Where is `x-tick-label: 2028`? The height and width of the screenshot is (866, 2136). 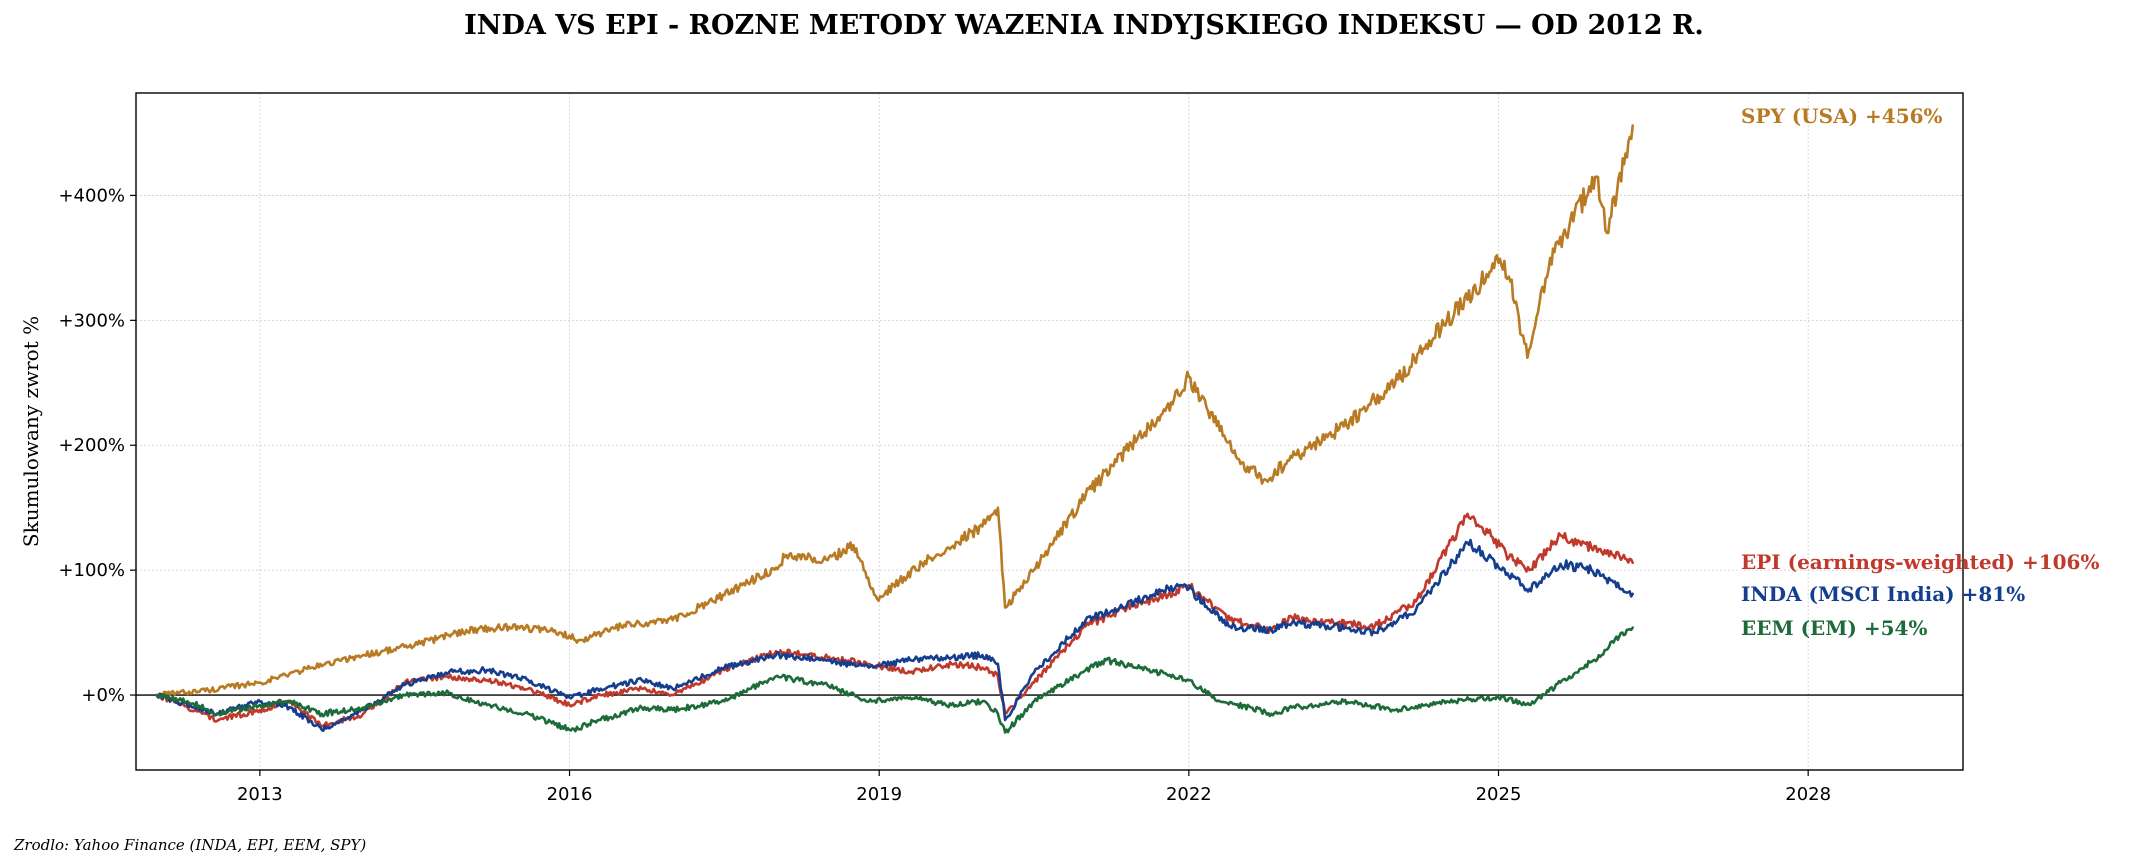 x-tick-label: 2028 is located at coordinates (1808, 794).